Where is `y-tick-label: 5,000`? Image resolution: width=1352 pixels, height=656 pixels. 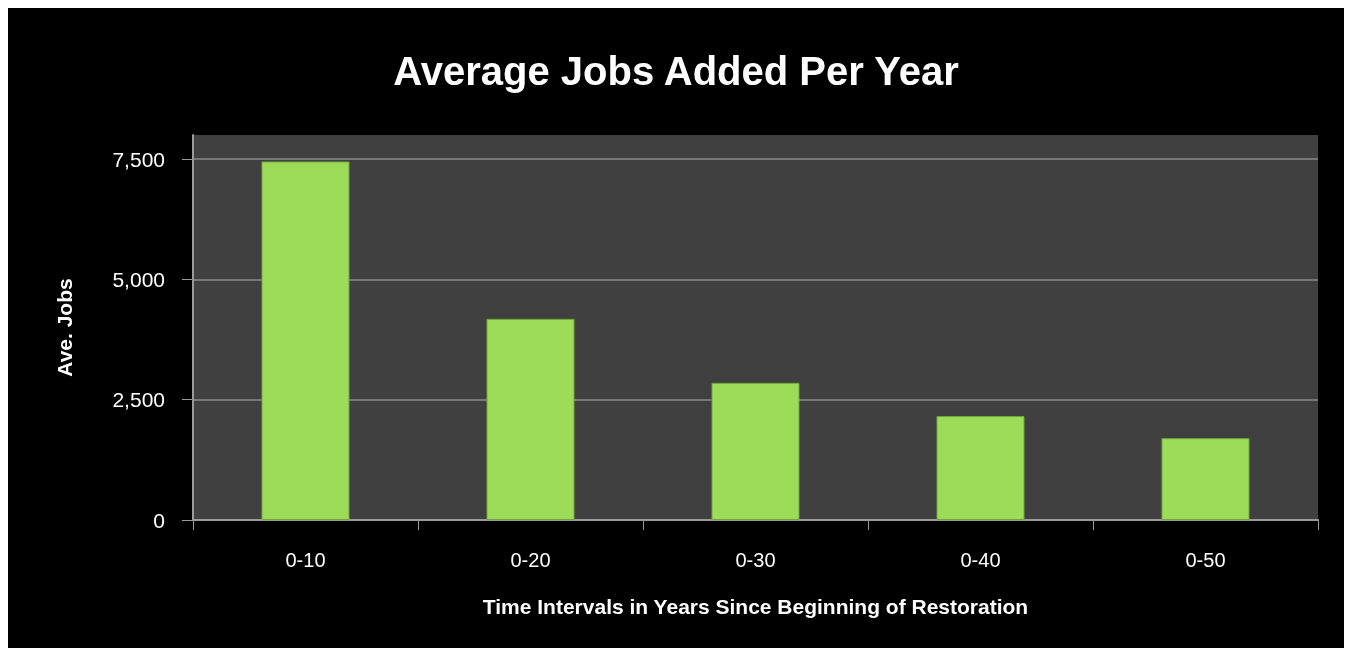 y-tick-label: 5,000 is located at coordinates (138, 279).